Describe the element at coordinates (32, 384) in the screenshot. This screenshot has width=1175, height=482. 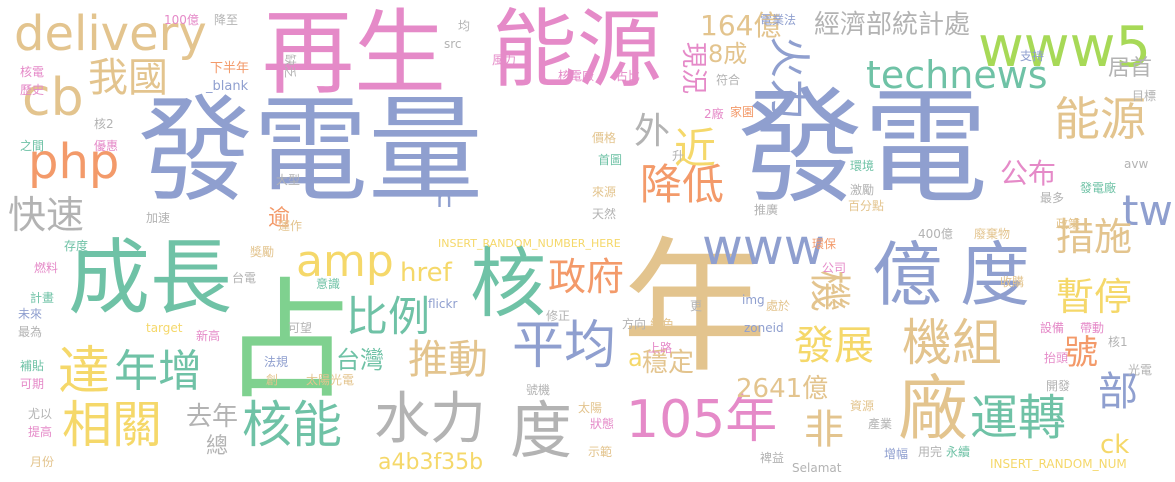
I see `word-keqi: 可期` at that location.